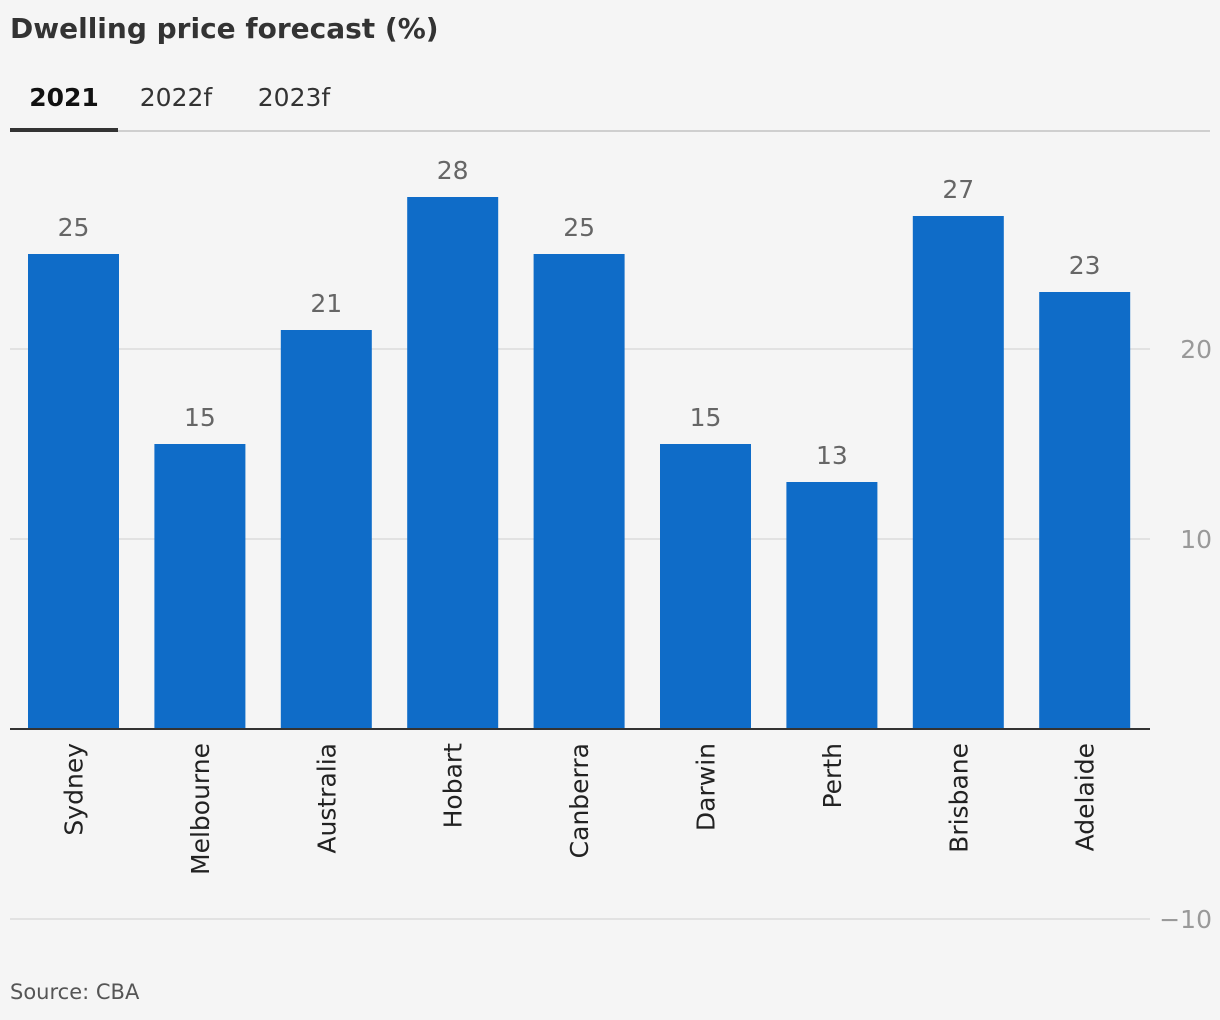 This screenshot has height=1020, width=1220. Describe the element at coordinates (64, 105) in the screenshot. I see `tab-2021: 2021` at that location.